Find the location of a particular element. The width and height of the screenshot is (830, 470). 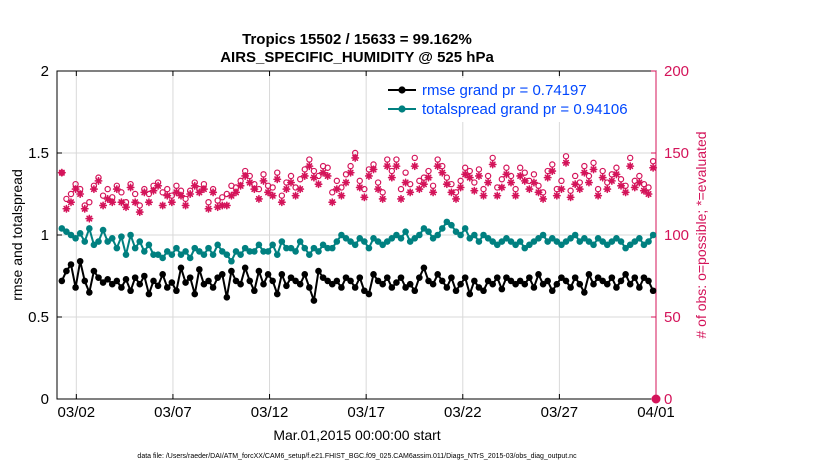

x-tick-label: 03/07 is located at coordinates (173, 412).